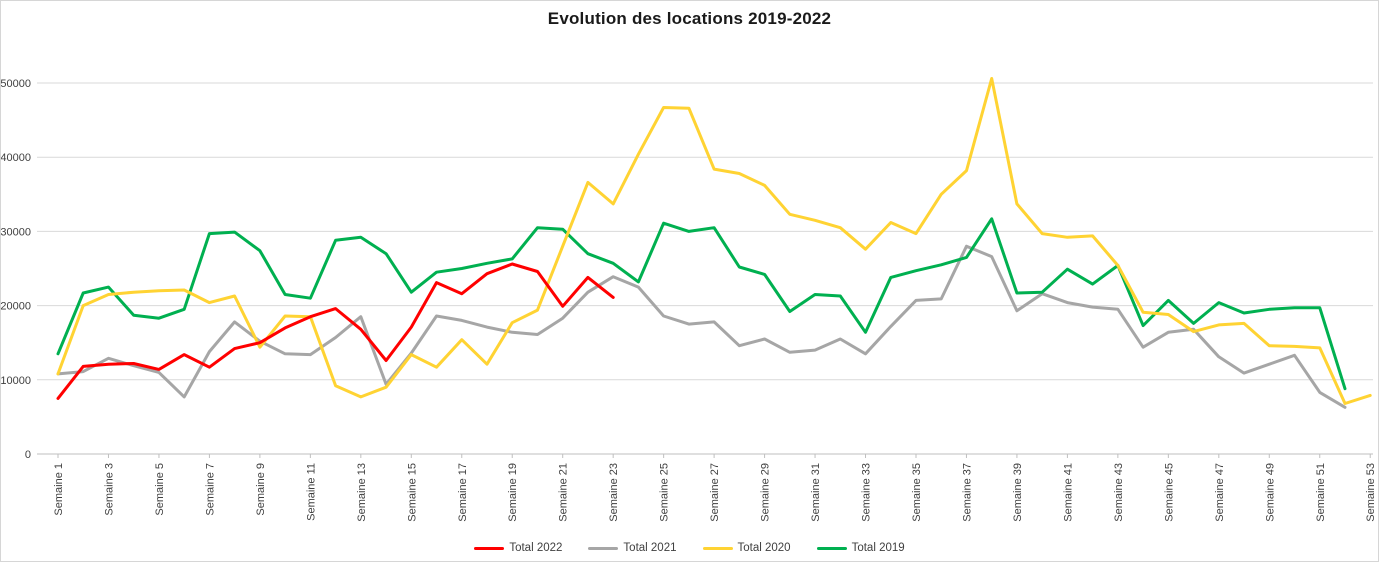 The width and height of the screenshot is (1379, 562). Describe the element at coordinates (764, 548) in the screenshot. I see `legend-label-total-2020: Total 2020` at that location.